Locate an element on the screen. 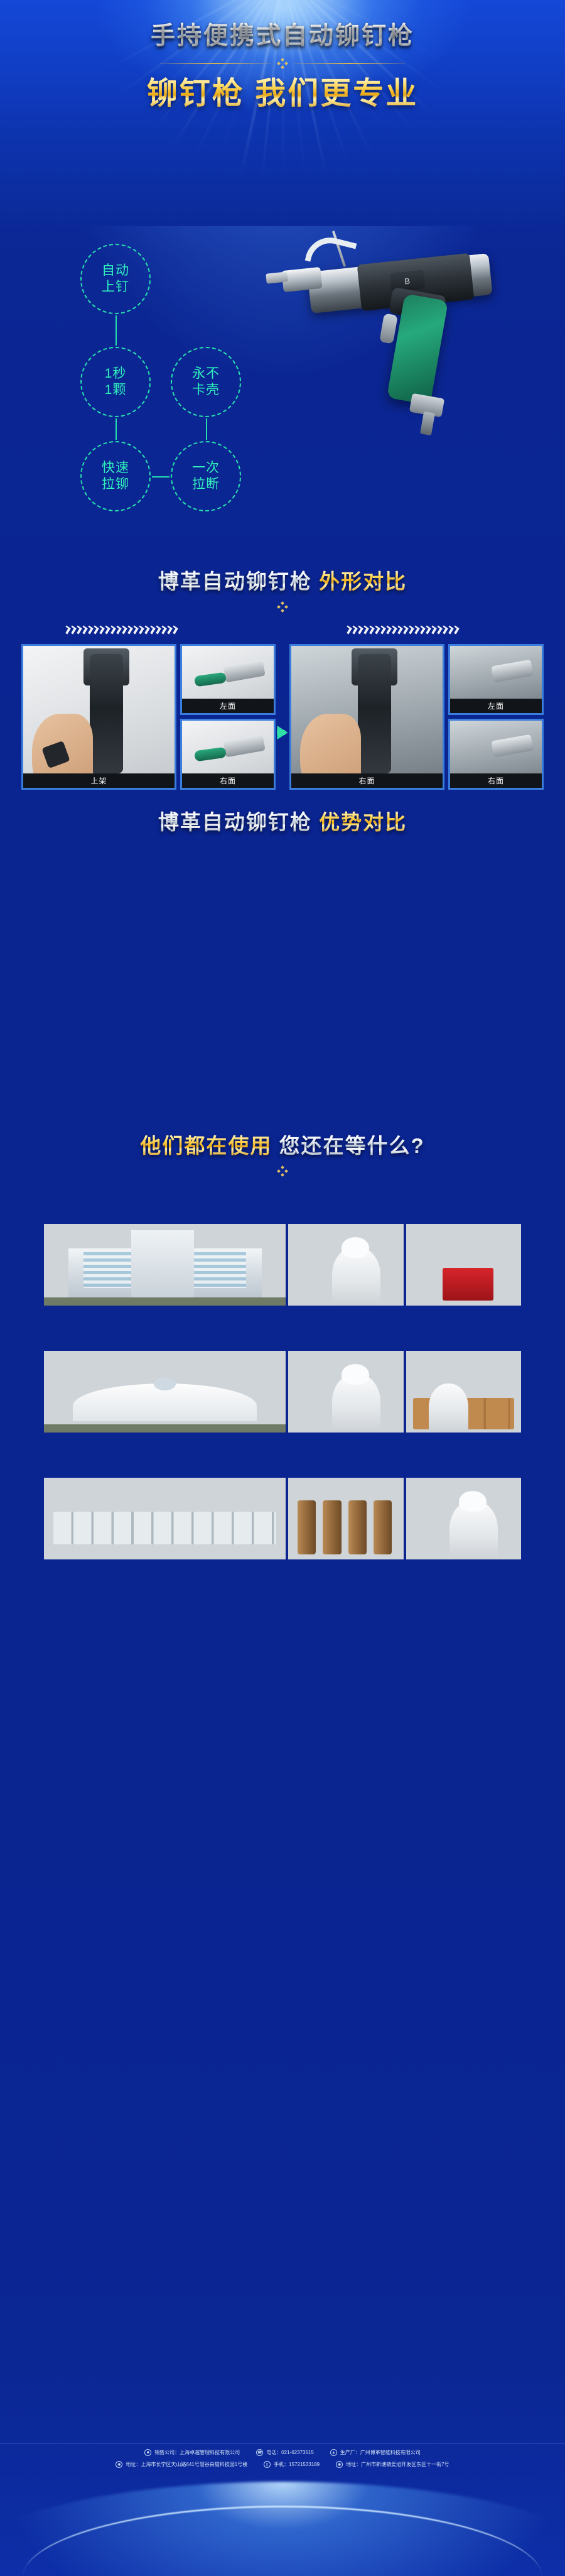  hero-title: 铆钉枪 我们更专业 is located at coordinates (282, 94).